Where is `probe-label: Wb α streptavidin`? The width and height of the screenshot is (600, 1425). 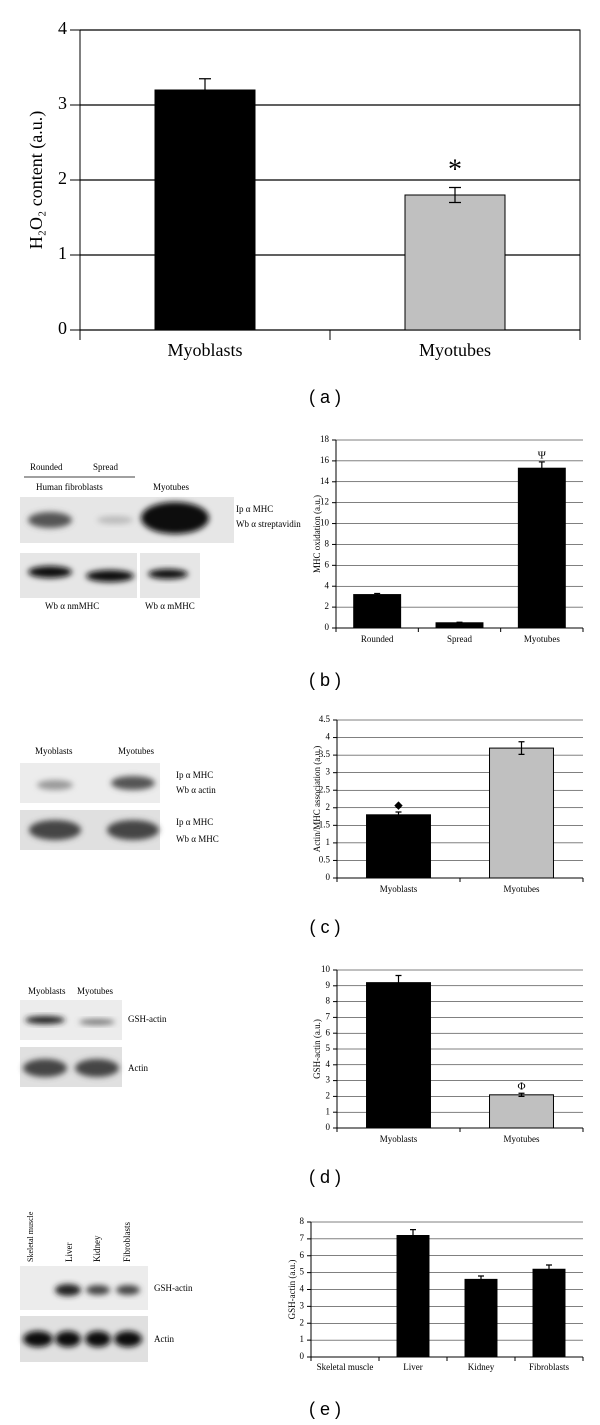 probe-label: Wb α streptavidin is located at coordinates (268, 524).